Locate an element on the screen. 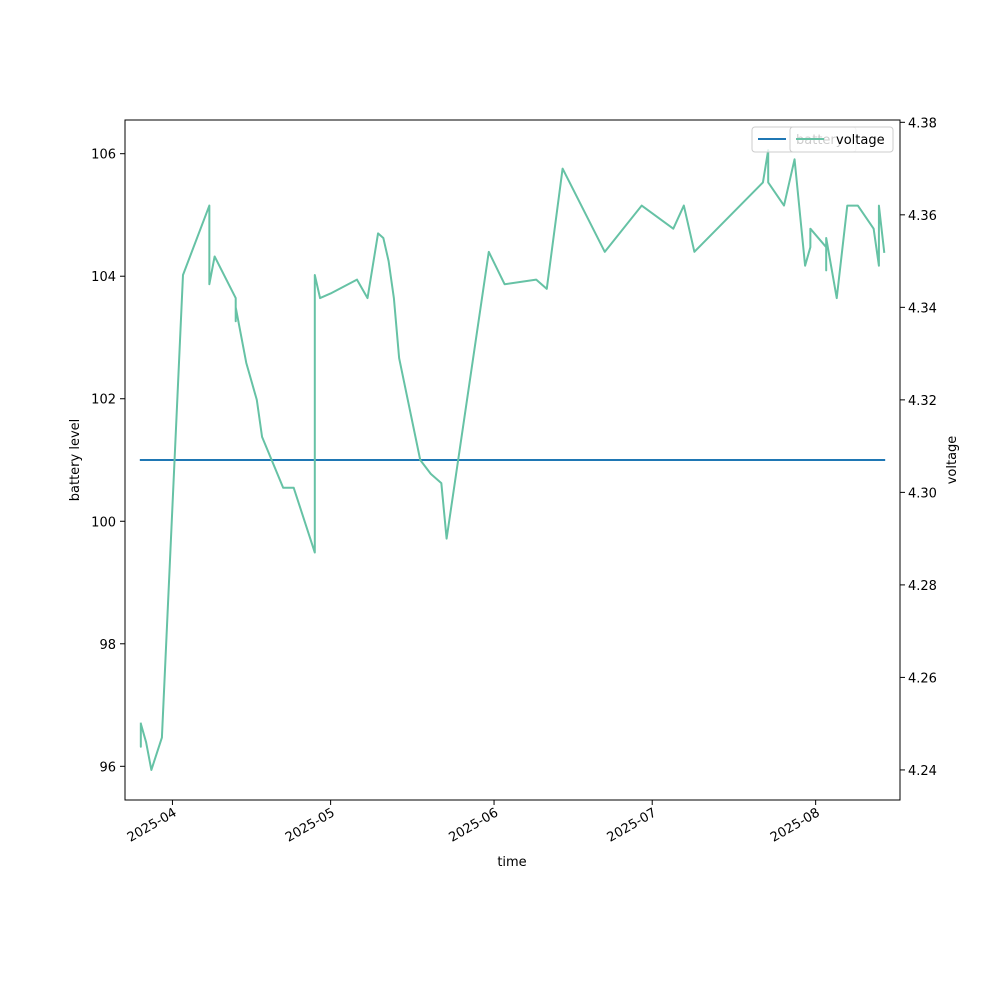 Image resolution: width=1000 pixels, height=1000 pixels. legend-voltage-frame is located at coordinates (841, 139).